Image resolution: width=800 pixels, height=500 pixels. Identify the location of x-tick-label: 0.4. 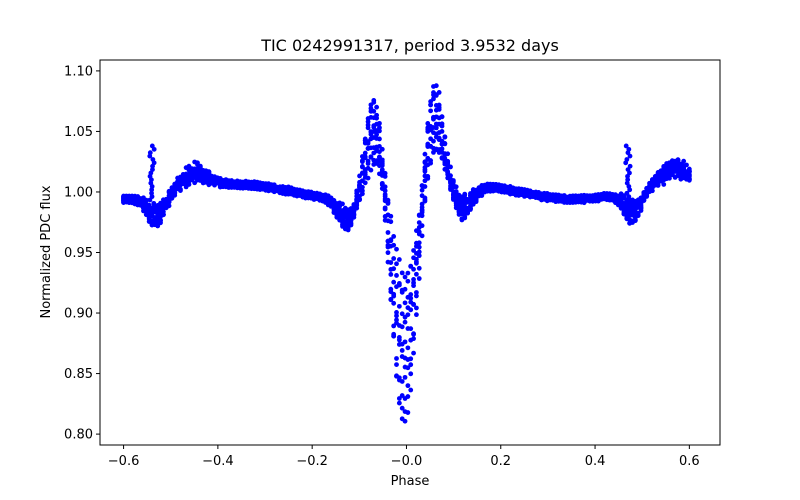
(595, 461).